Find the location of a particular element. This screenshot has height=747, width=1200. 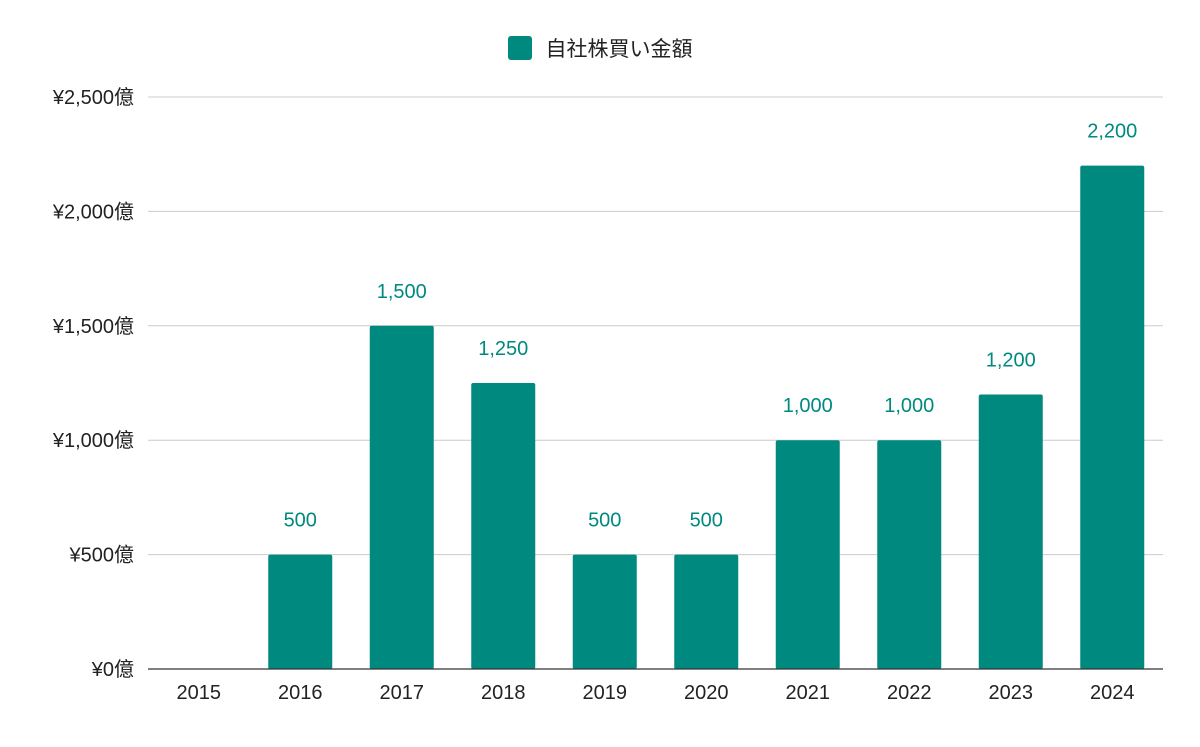

legend: 自社株買い金額 is located at coordinates (600, 48).